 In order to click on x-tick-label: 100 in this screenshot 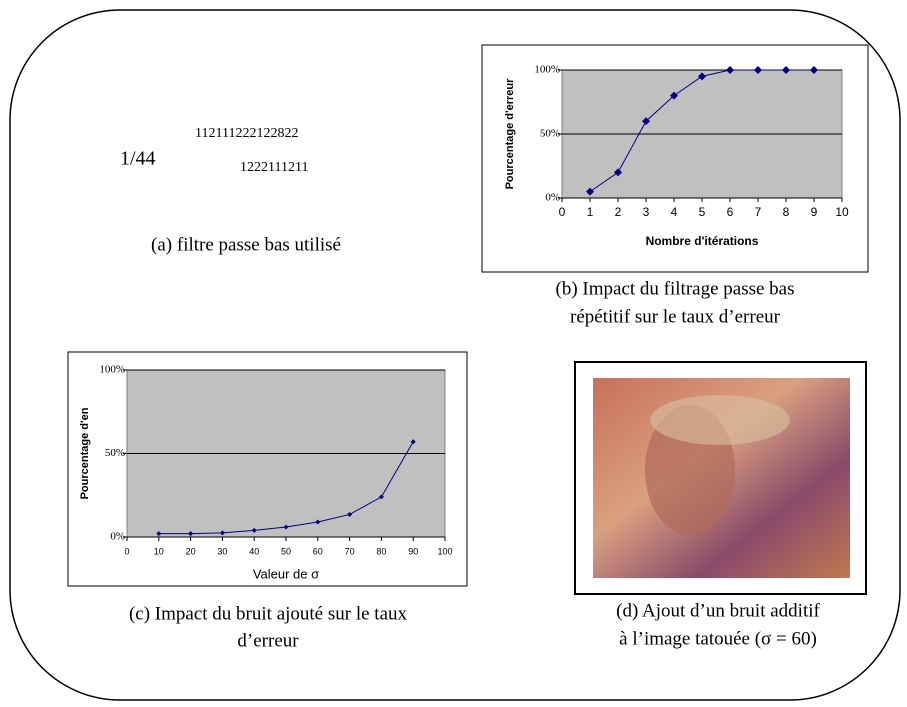, I will do `click(444, 551)`.